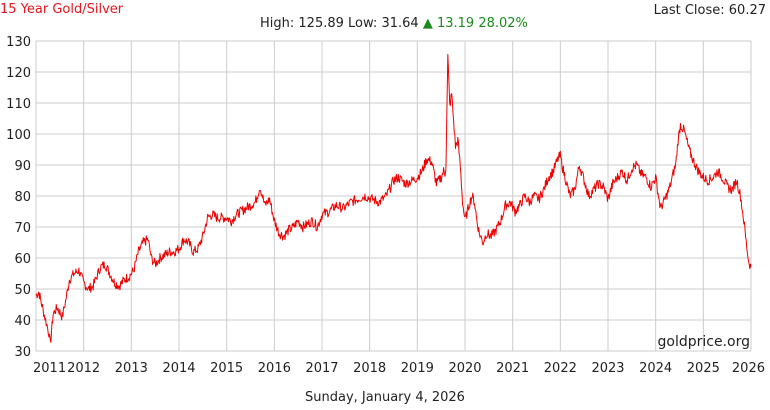 The image size is (770, 410). What do you see at coordinates (503, 23) in the screenshot?
I see `change-percent: 28.02%` at bounding box center [503, 23].